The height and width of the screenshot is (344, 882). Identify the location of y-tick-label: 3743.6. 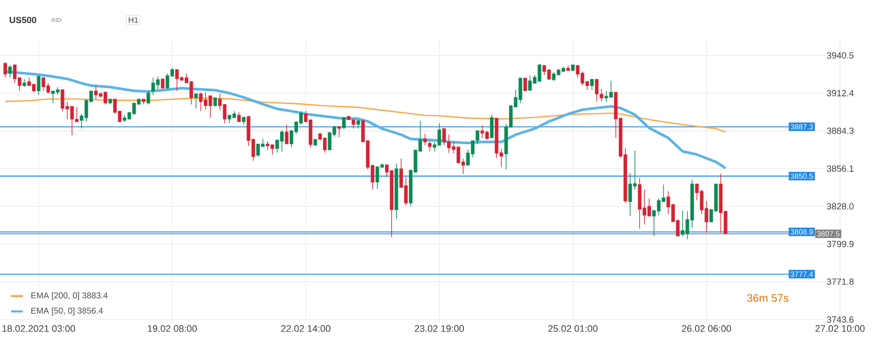
(840, 319).